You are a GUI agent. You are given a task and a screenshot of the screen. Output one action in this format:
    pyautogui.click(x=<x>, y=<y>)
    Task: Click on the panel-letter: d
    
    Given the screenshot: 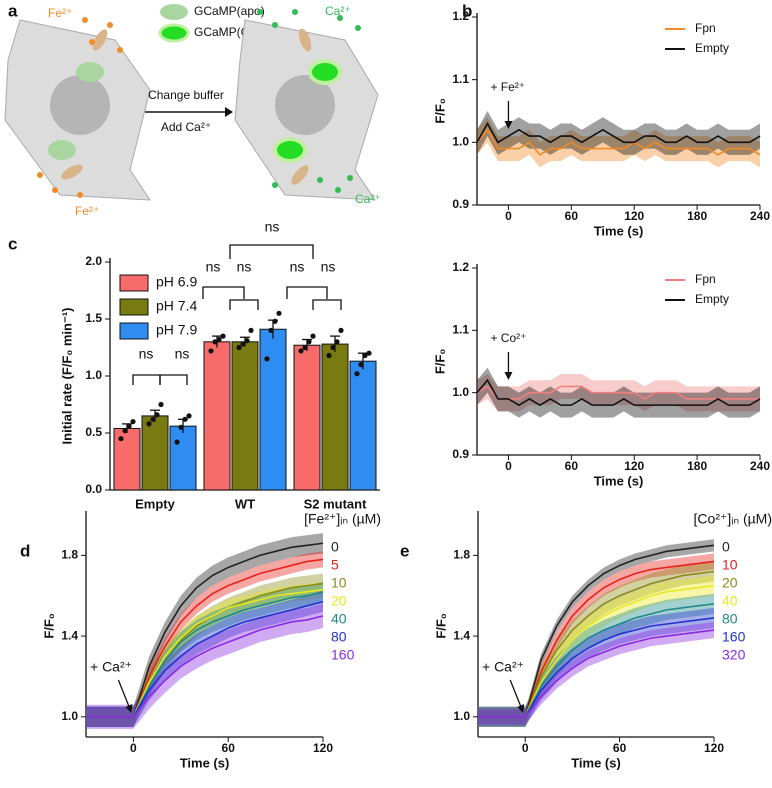 What is the action you would take?
    pyautogui.click(x=25, y=550)
    